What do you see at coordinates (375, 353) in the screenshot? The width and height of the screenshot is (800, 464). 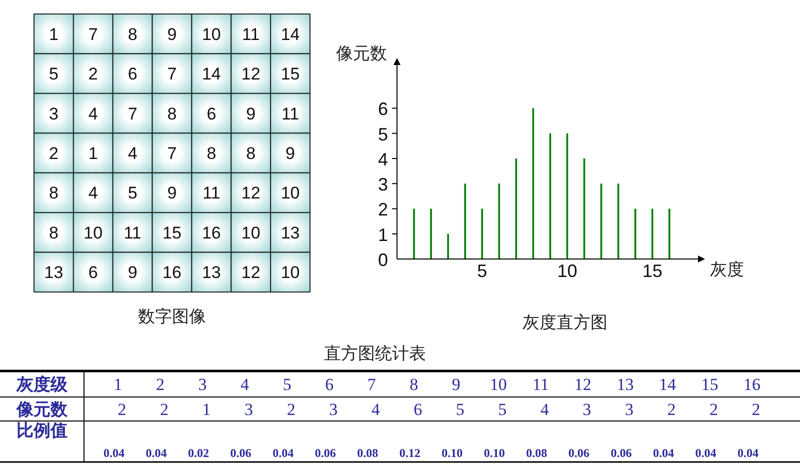 I see `text: 直方图统计表` at bounding box center [375, 353].